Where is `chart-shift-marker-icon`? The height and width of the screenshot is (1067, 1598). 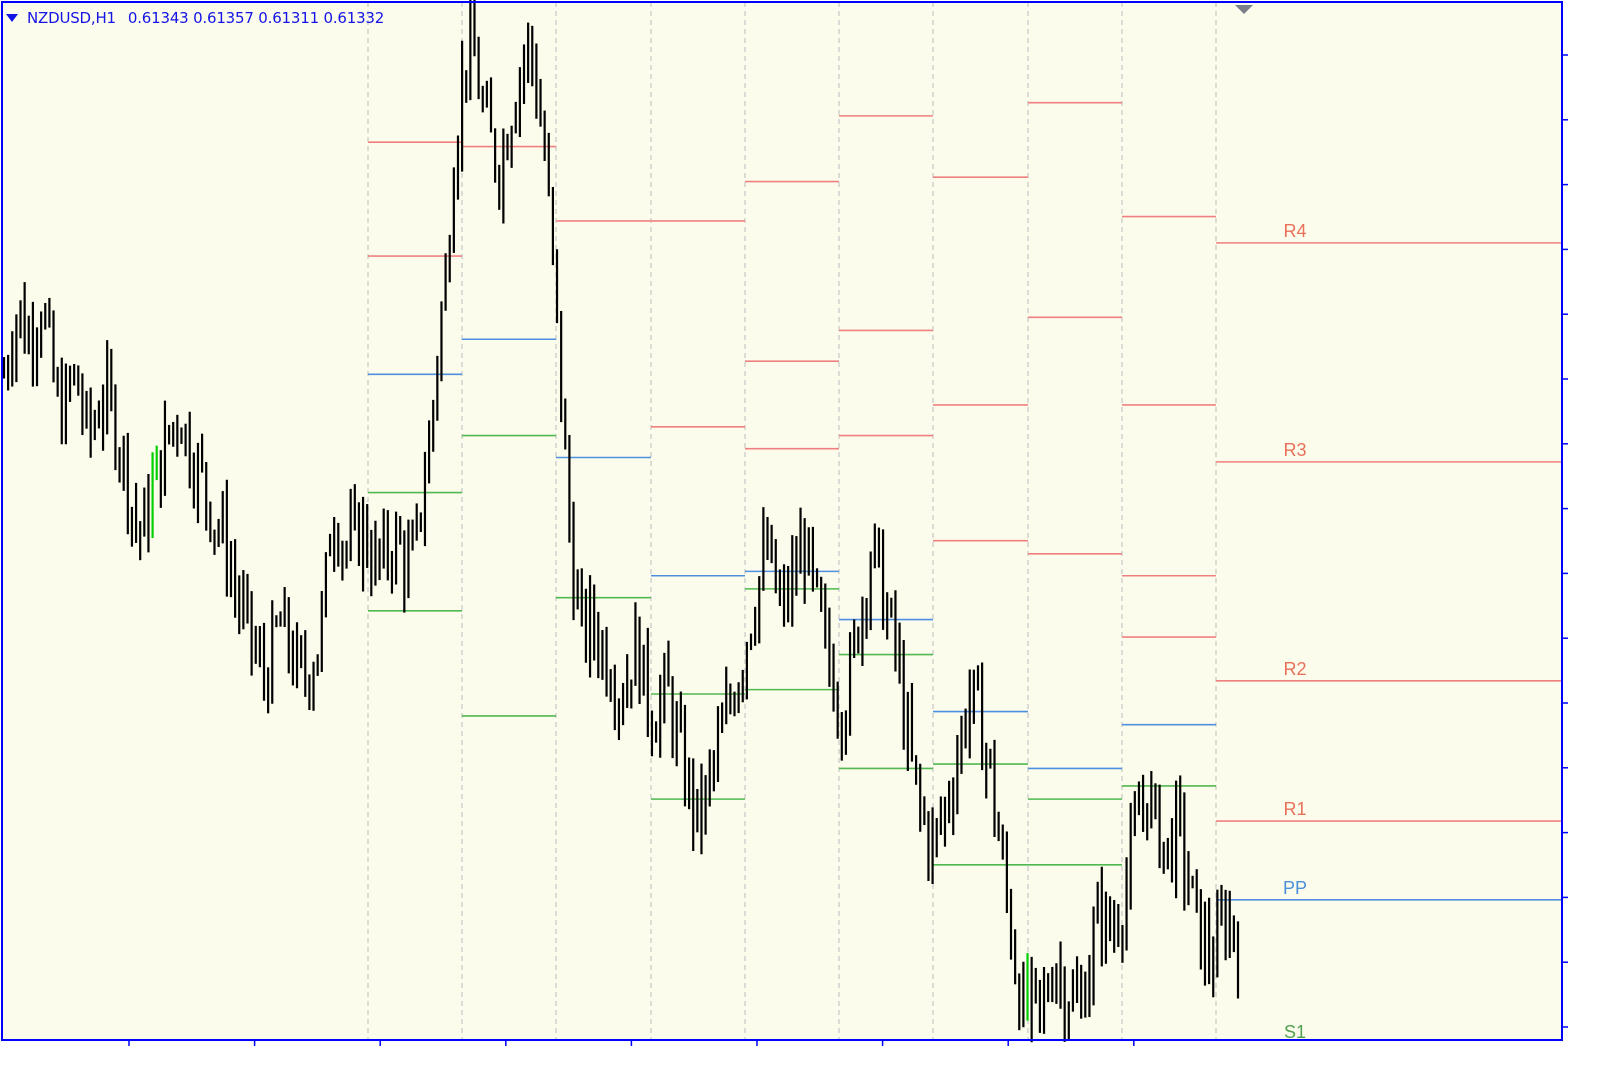
chart-shift-marker-icon is located at coordinates (1244, 9).